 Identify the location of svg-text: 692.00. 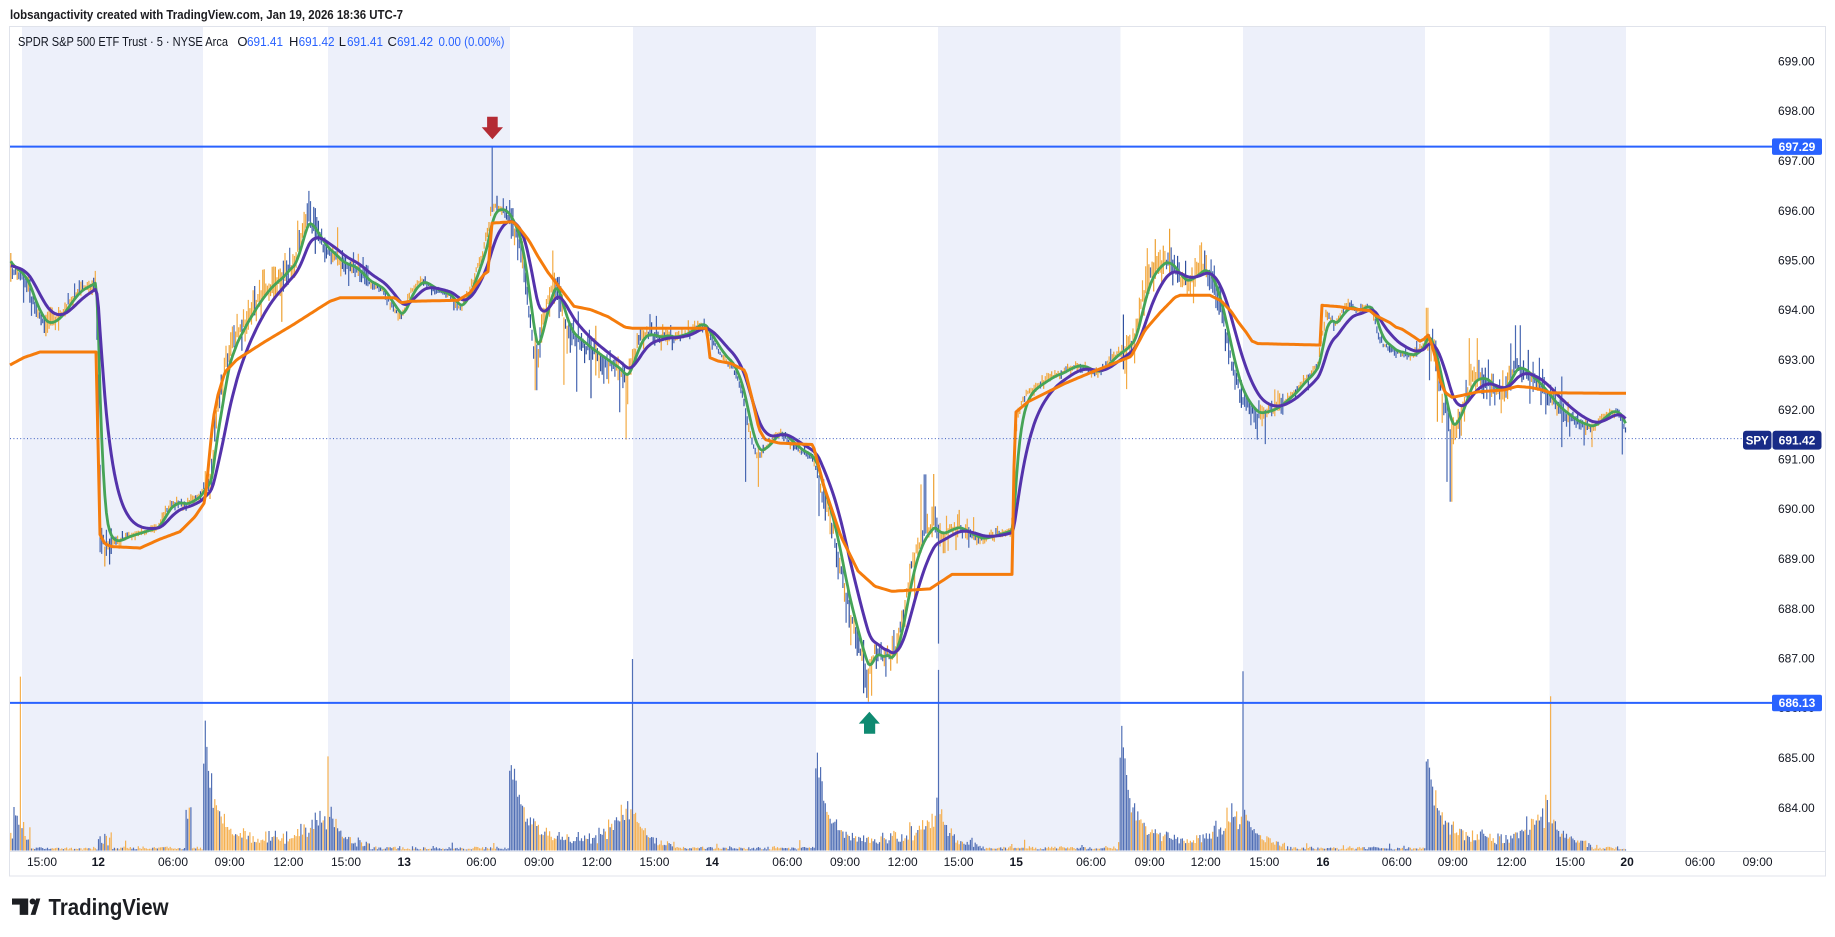
(1796, 410).